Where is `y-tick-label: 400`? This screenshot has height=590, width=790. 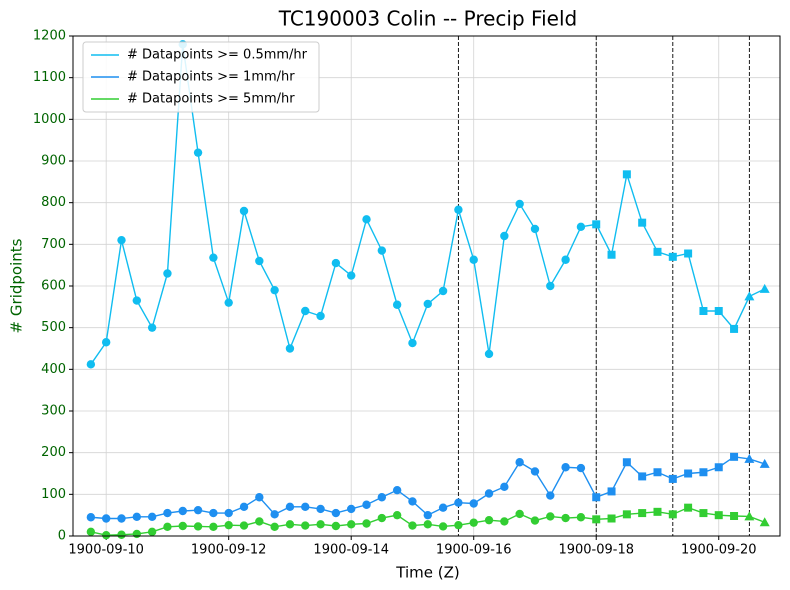 y-tick-label: 400 is located at coordinates (53, 369).